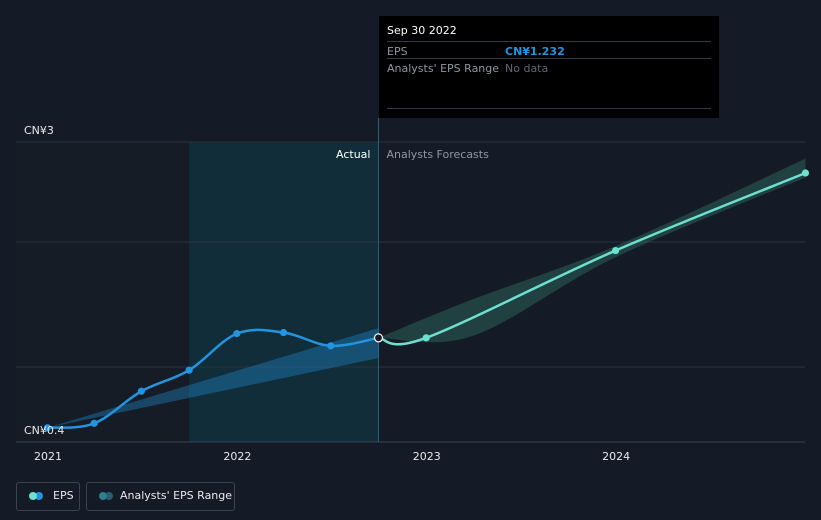 This screenshot has width=821, height=520. What do you see at coordinates (48, 456) in the screenshot?
I see `x-tick-label-0: 2021` at bounding box center [48, 456].